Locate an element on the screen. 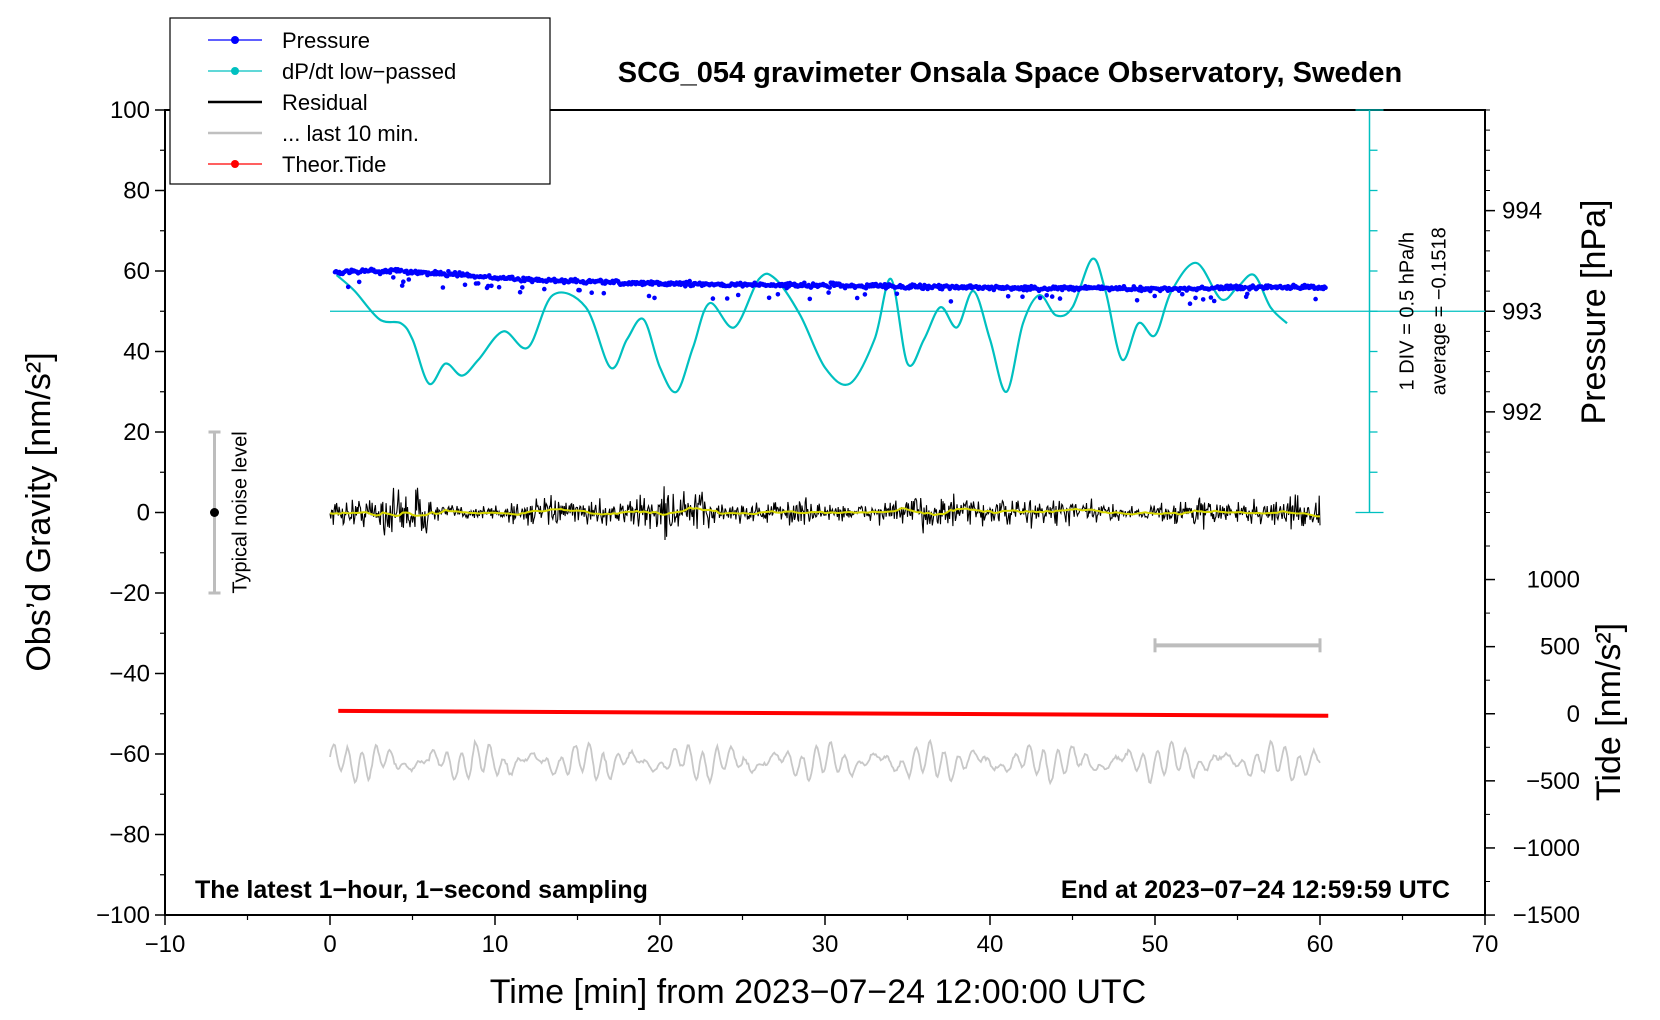 Image resolution: width=1660 pixels, height=1020 pixels. legend-label: dP/dt low−passed is located at coordinates (369, 71).